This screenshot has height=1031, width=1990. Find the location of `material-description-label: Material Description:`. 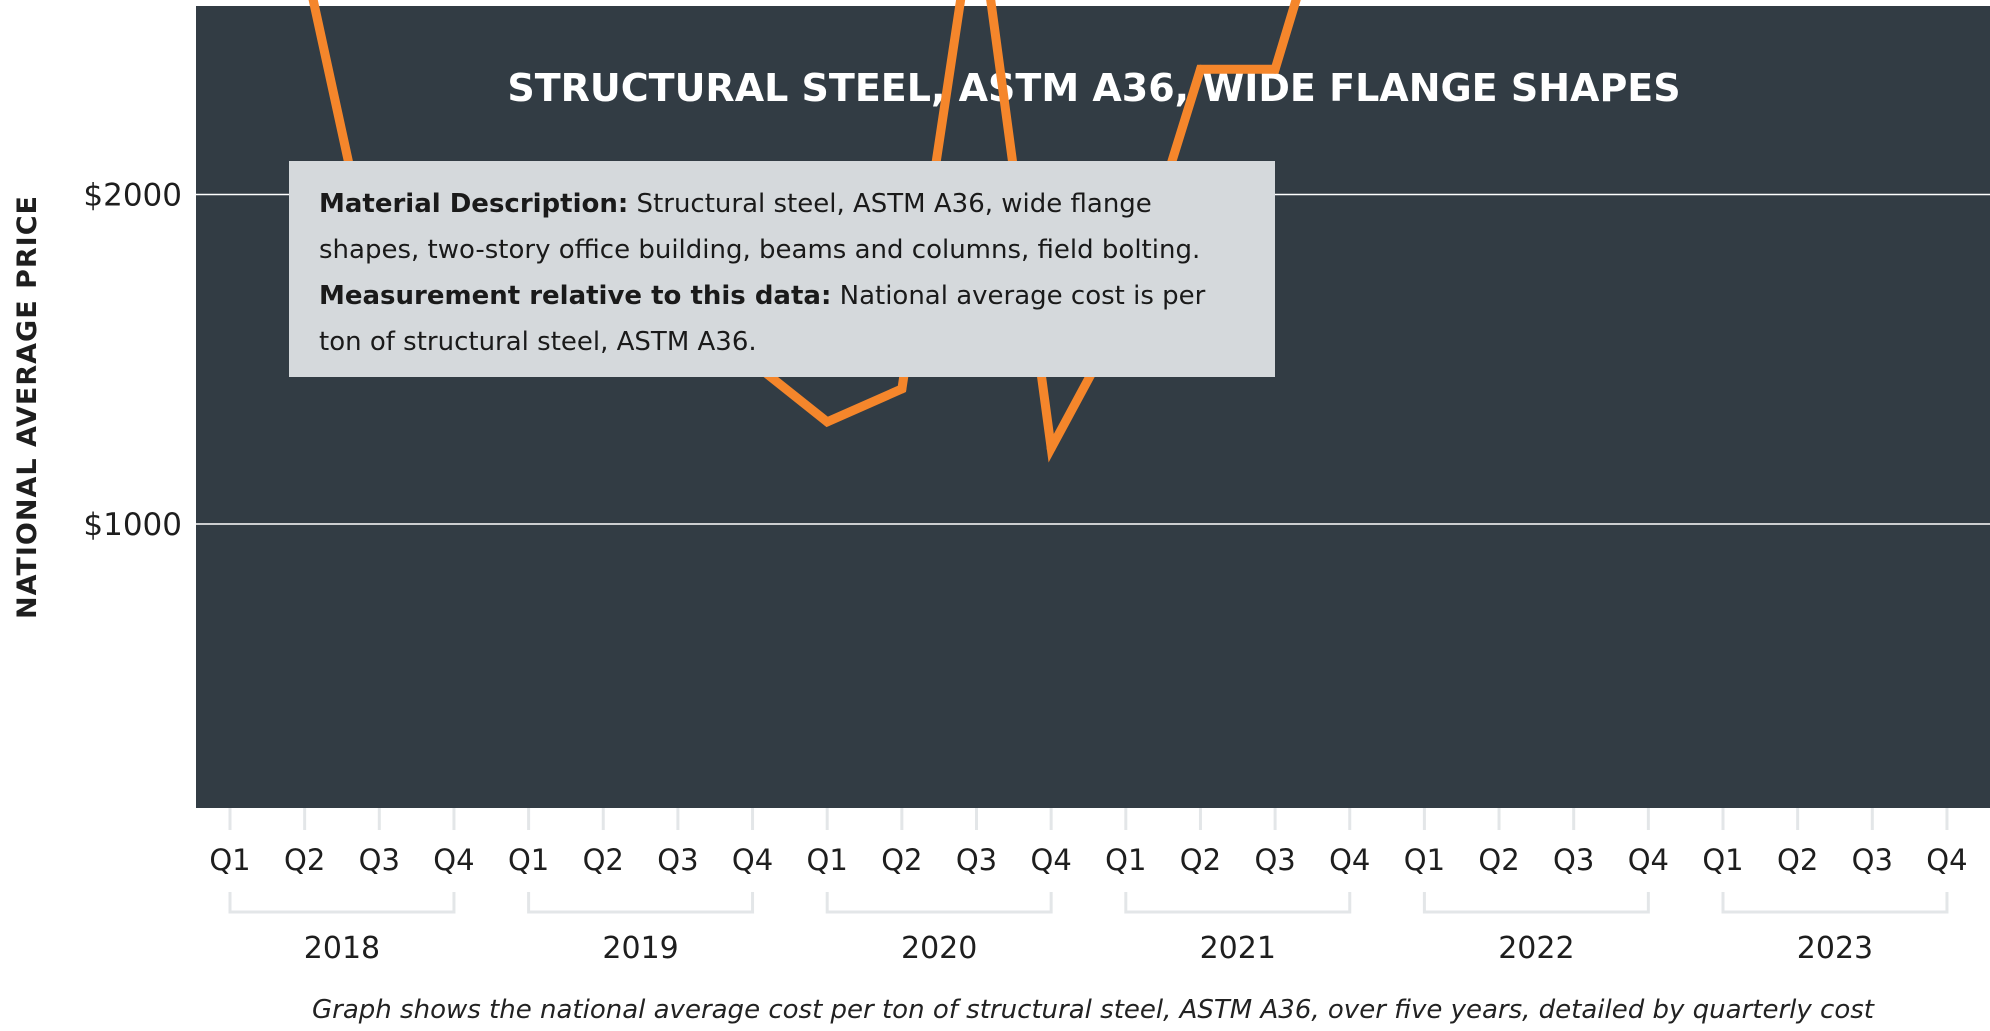

material-description-label: Material Description: is located at coordinates (474, 204).